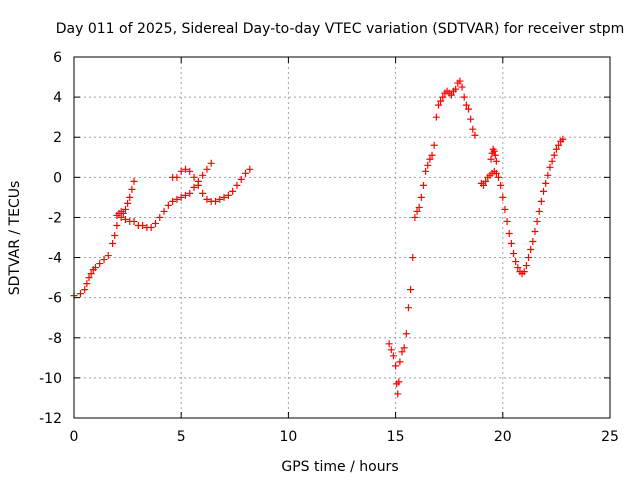  I want to click on y-tick-label: 6, so click(57, 58).